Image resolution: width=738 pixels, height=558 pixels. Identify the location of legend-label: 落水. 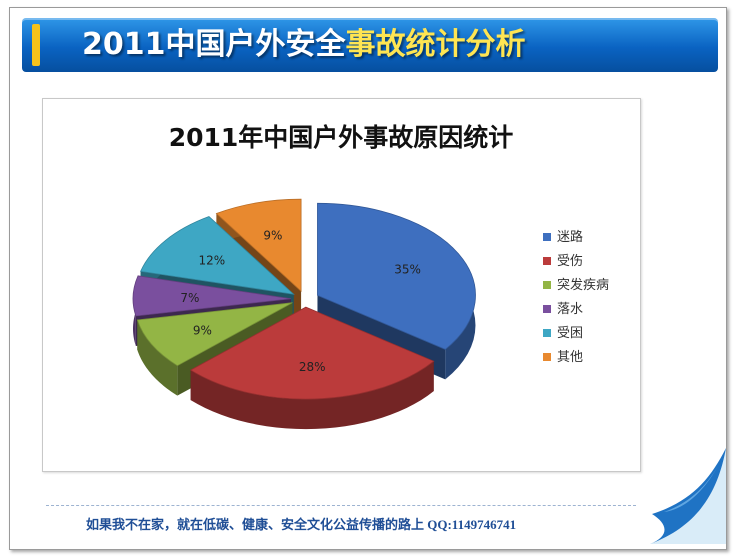
(570, 309).